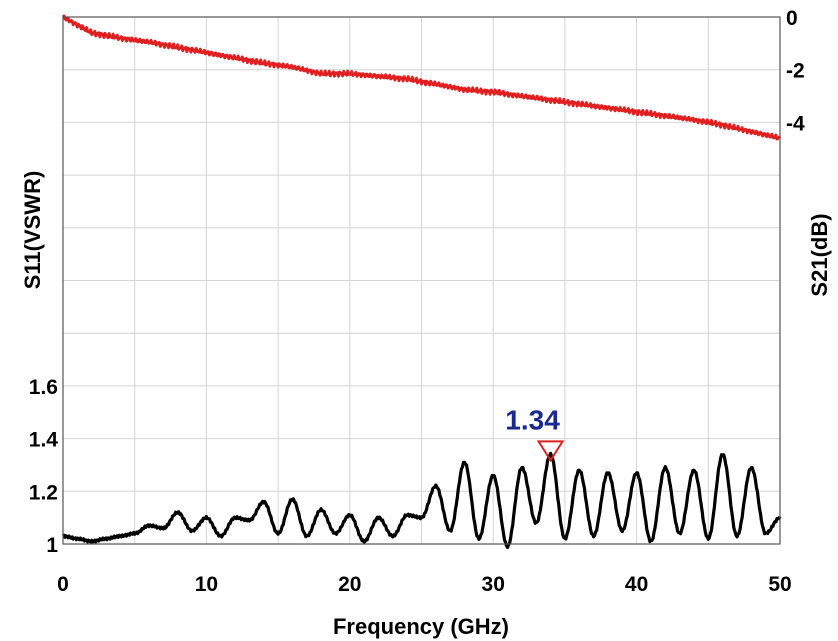 This screenshot has width=838, height=641. Describe the element at coordinates (792, 18) in the screenshot. I see `y-right-tick-label: 0` at that location.